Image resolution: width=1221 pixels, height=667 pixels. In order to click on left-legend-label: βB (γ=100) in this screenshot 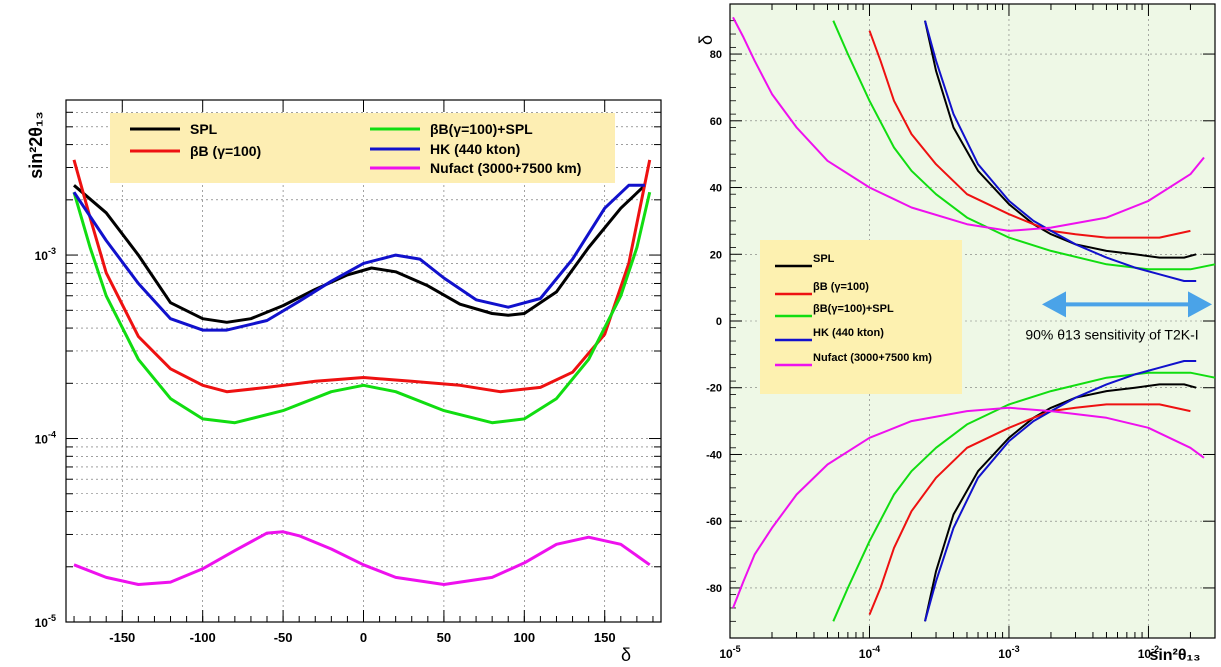, I will do `click(225, 151)`.